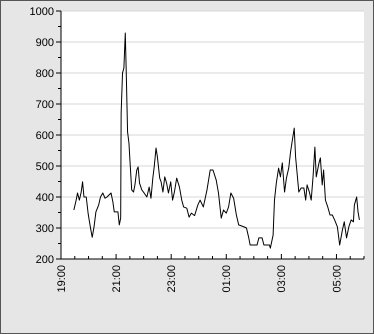 The width and height of the screenshot is (374, 334). I want to click on x-tick-label: 03:00, so click(282, 279).